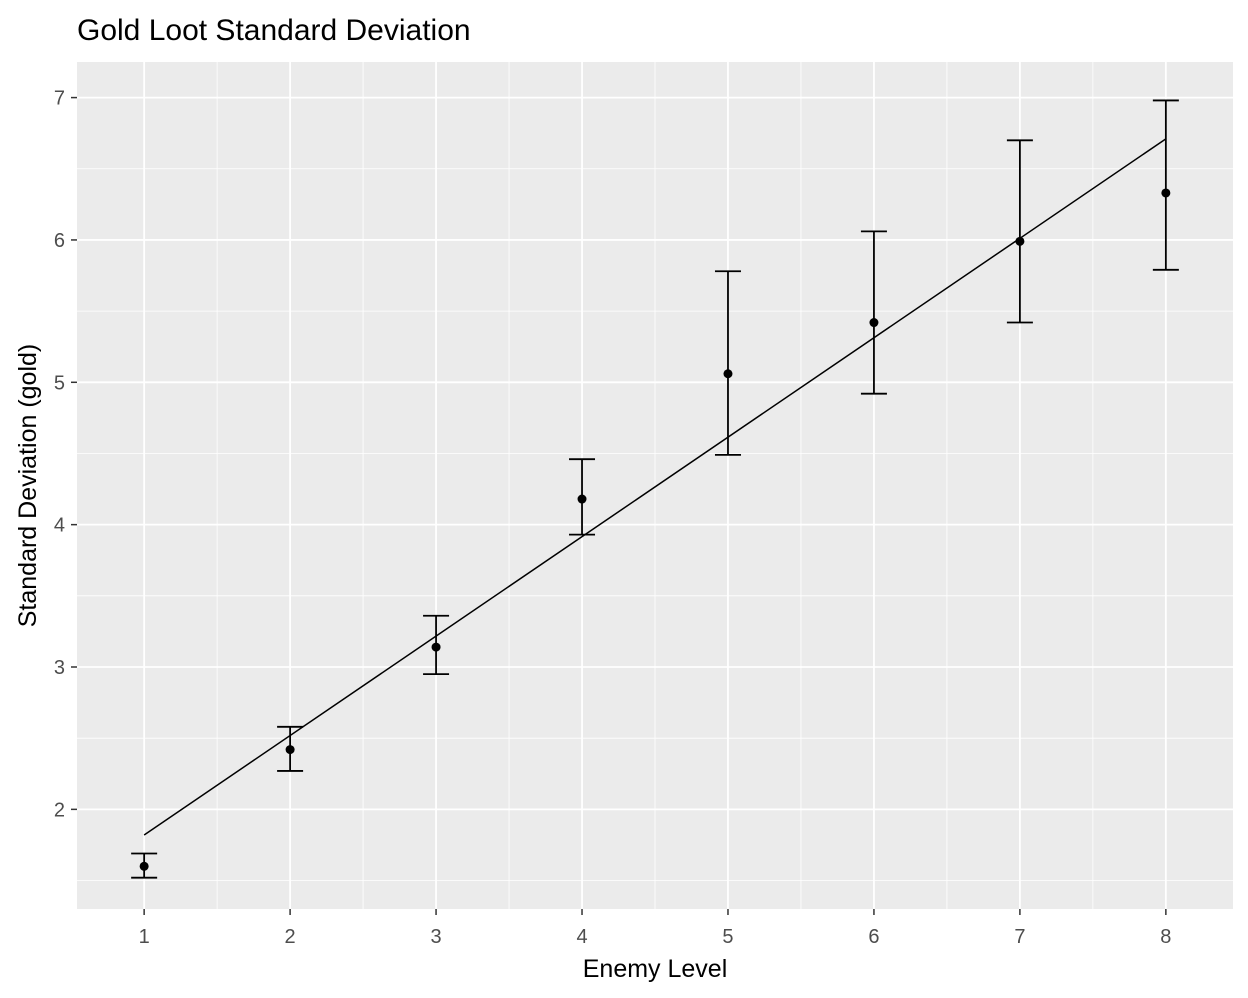 Image resolution: width=1248 pixels, height=998 pixels. What do you see at coordinates (59, 241) in the screenshot?
I see `y-tick-label: 6` at bounding box center [59, 241].